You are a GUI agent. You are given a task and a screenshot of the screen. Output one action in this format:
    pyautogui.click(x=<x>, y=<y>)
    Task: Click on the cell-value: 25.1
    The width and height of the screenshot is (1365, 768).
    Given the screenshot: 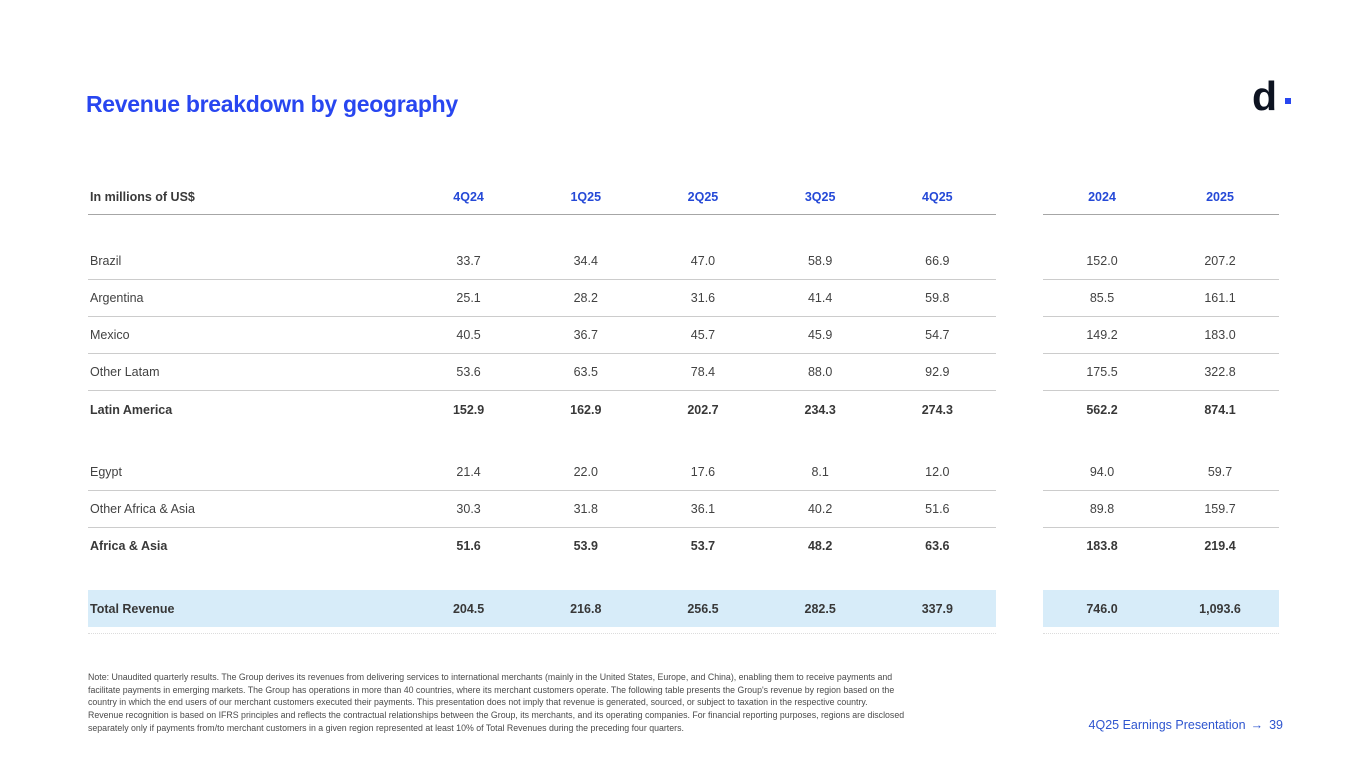 What is the action you would take?
    pyautogui.click(x=468, y=298)
    